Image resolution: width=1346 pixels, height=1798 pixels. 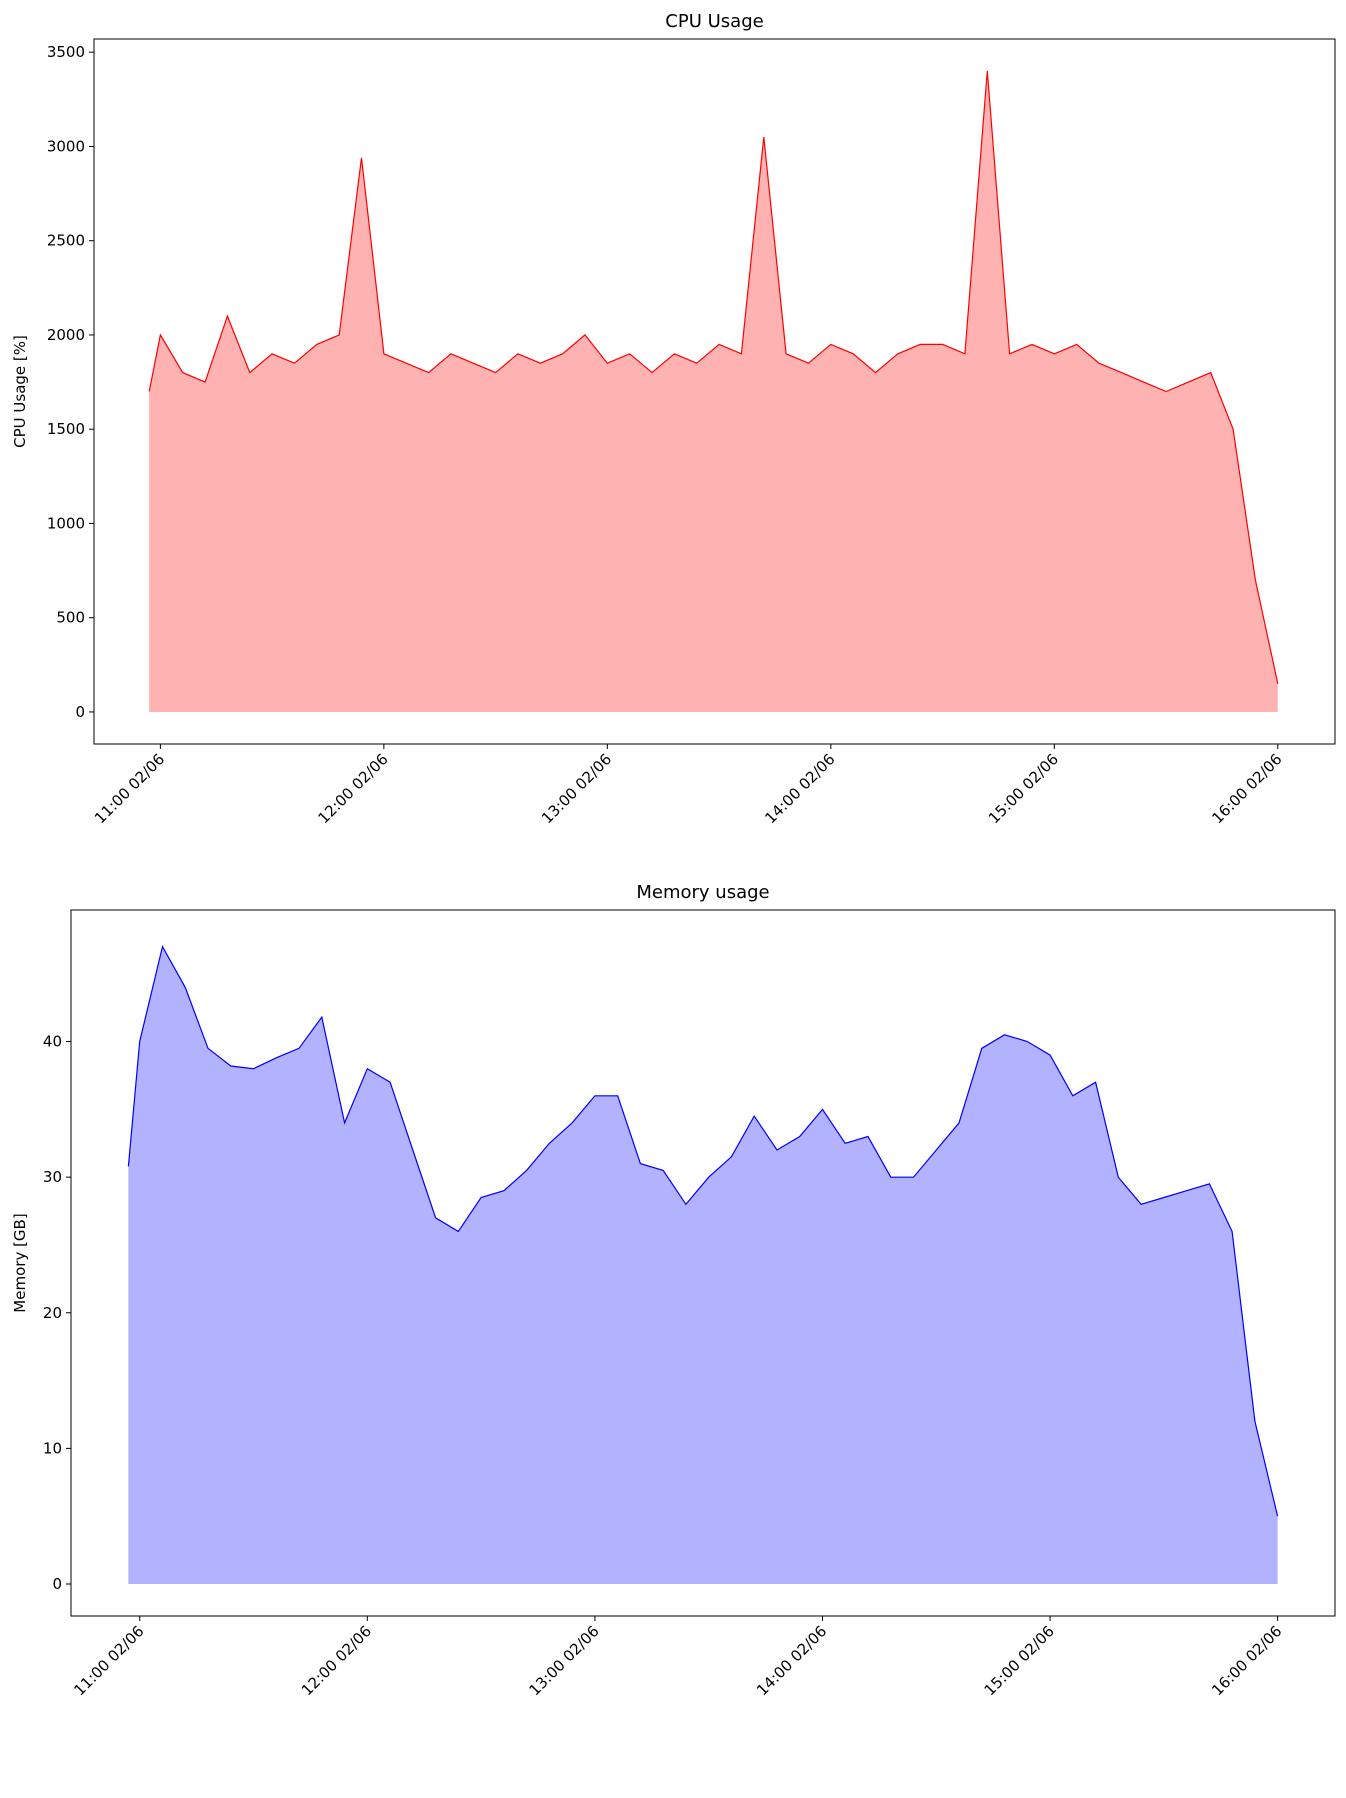 I want to click on y-axis-label: CPU Usage [%], so click(x=20, y=391).